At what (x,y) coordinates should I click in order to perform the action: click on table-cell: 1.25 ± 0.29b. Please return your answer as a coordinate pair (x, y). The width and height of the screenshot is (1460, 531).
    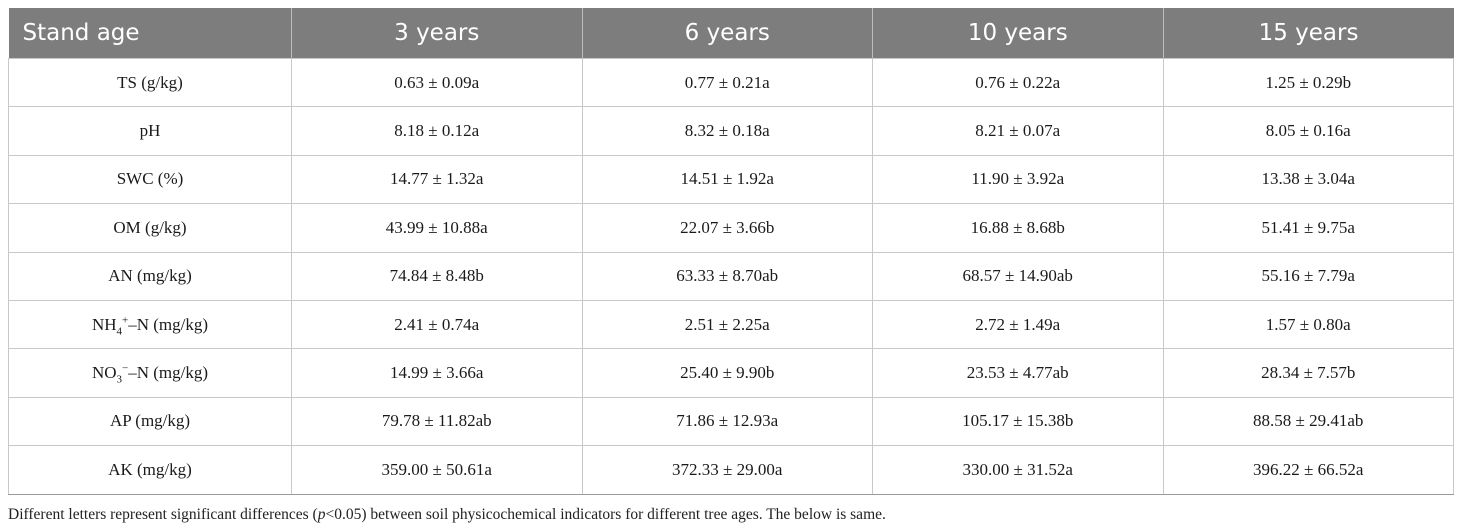
    Looking at the image, I should click on (1308, 82).